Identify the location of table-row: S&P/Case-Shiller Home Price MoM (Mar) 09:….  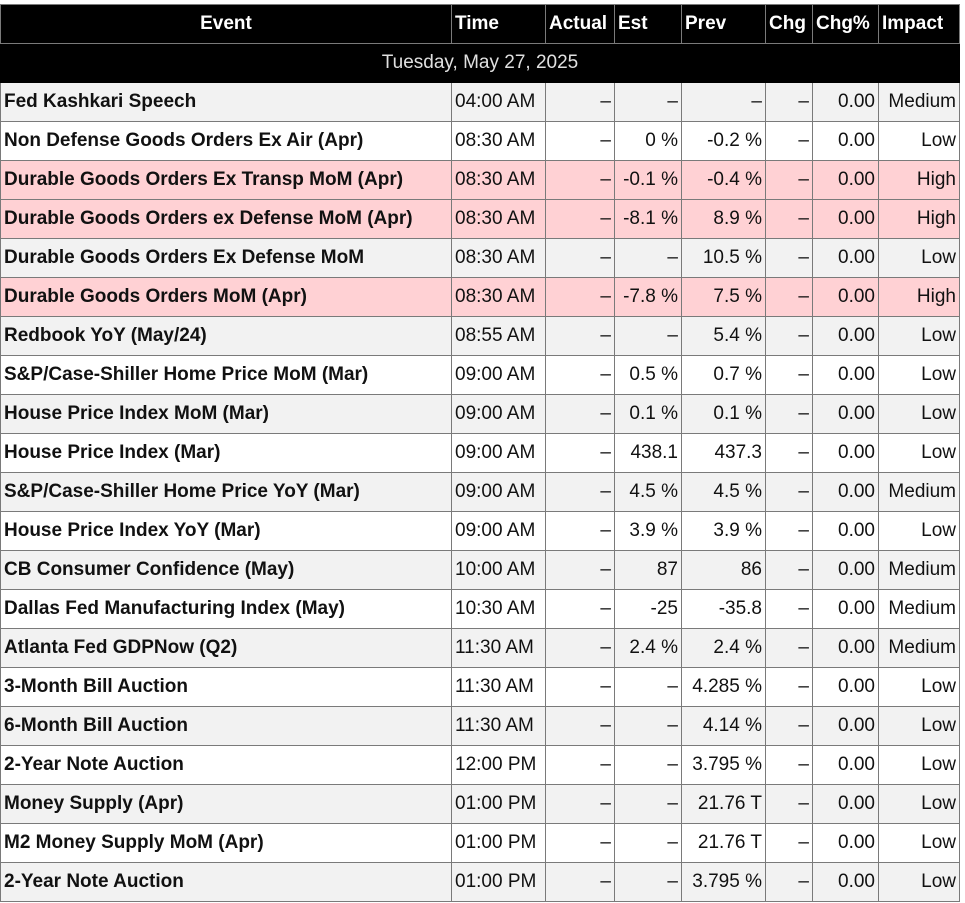
(480, 375).